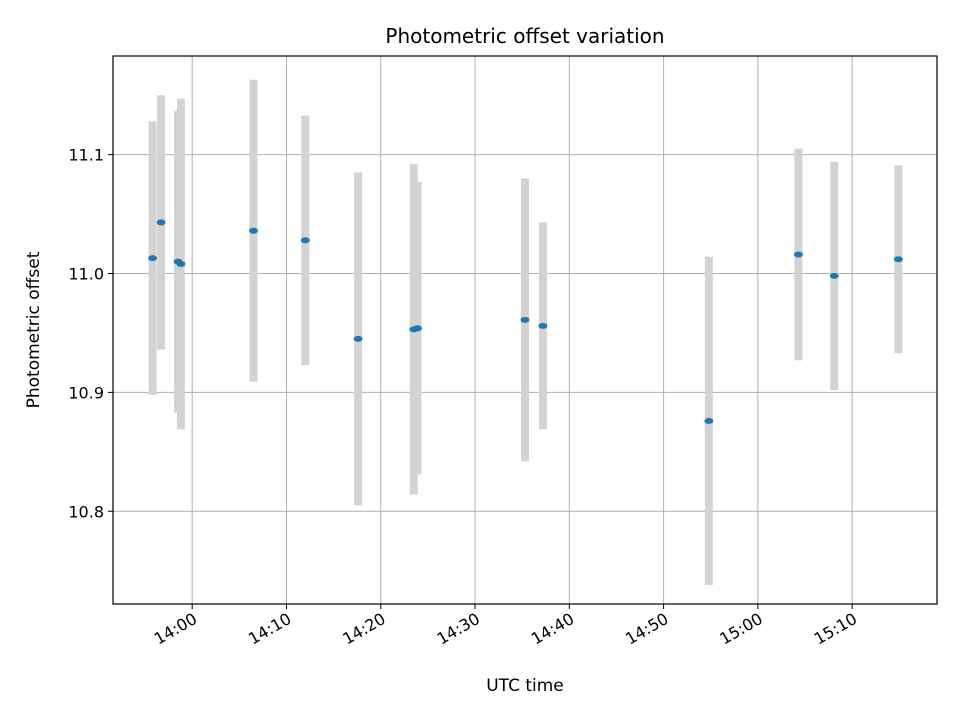  What do you see at coordinates (525, 686) in the screenshot?
I see `x-axis-title: UTC time` at bounding box center [525, 686].